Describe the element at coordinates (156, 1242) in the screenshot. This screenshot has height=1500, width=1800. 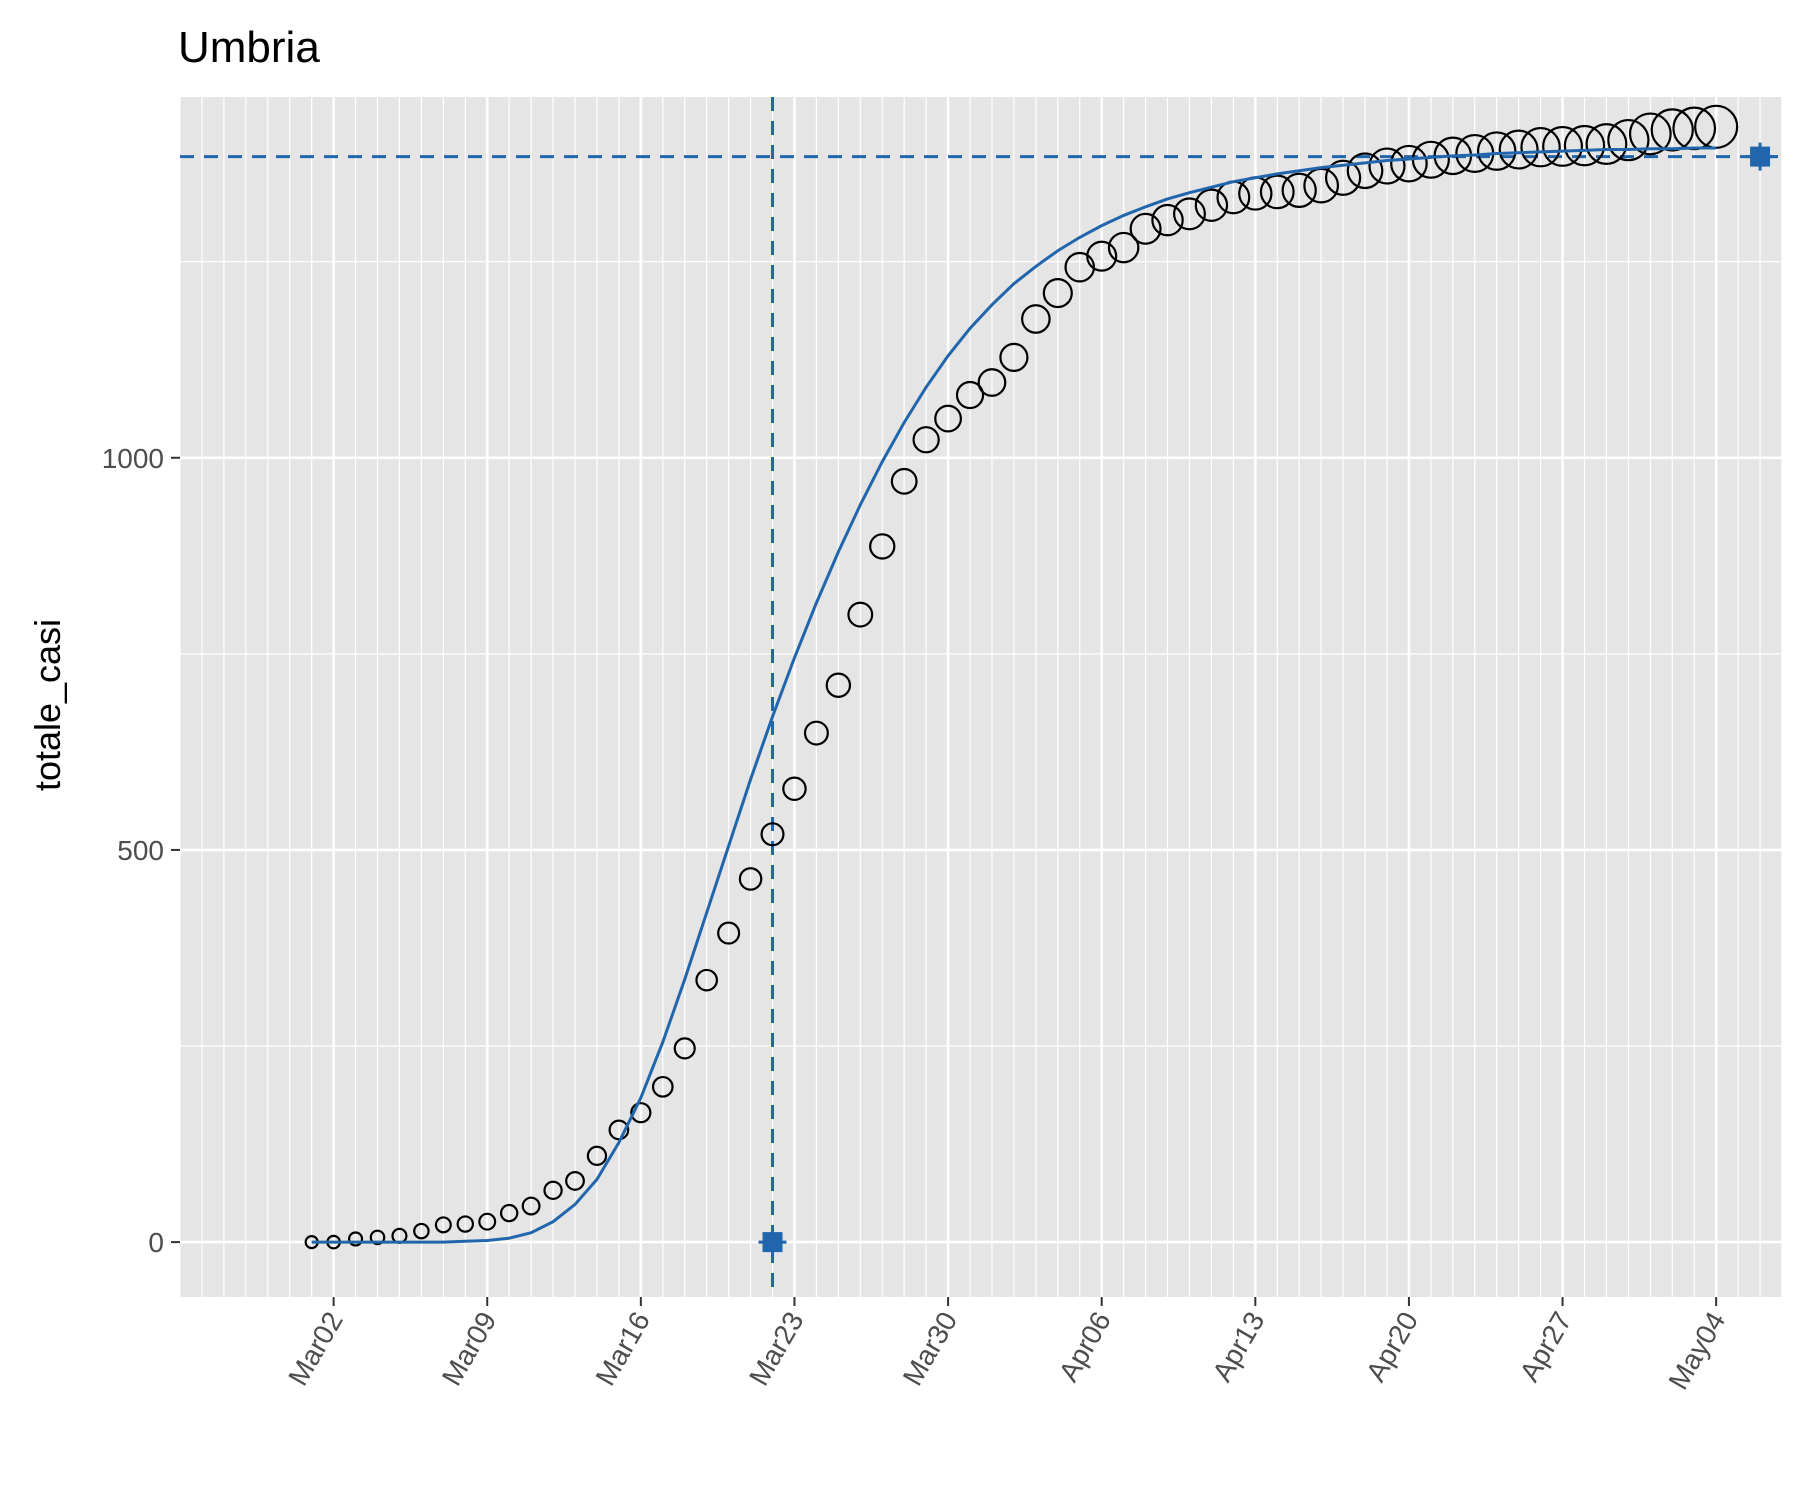
I see `y-tick-label: 0` at that location.